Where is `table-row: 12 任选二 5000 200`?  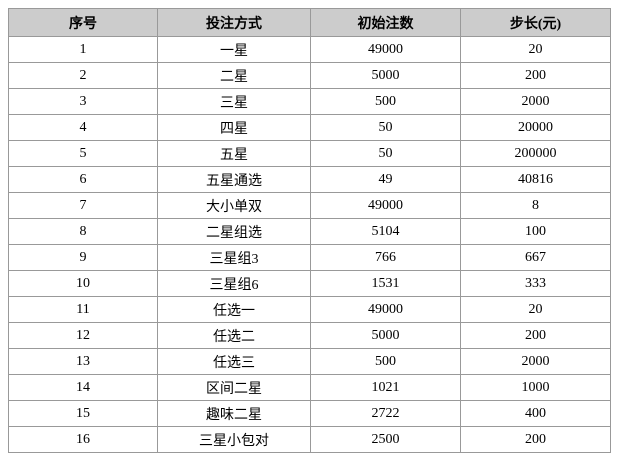
table-row: 12 任选二 5000 200 is located at coordinates (309, 335).